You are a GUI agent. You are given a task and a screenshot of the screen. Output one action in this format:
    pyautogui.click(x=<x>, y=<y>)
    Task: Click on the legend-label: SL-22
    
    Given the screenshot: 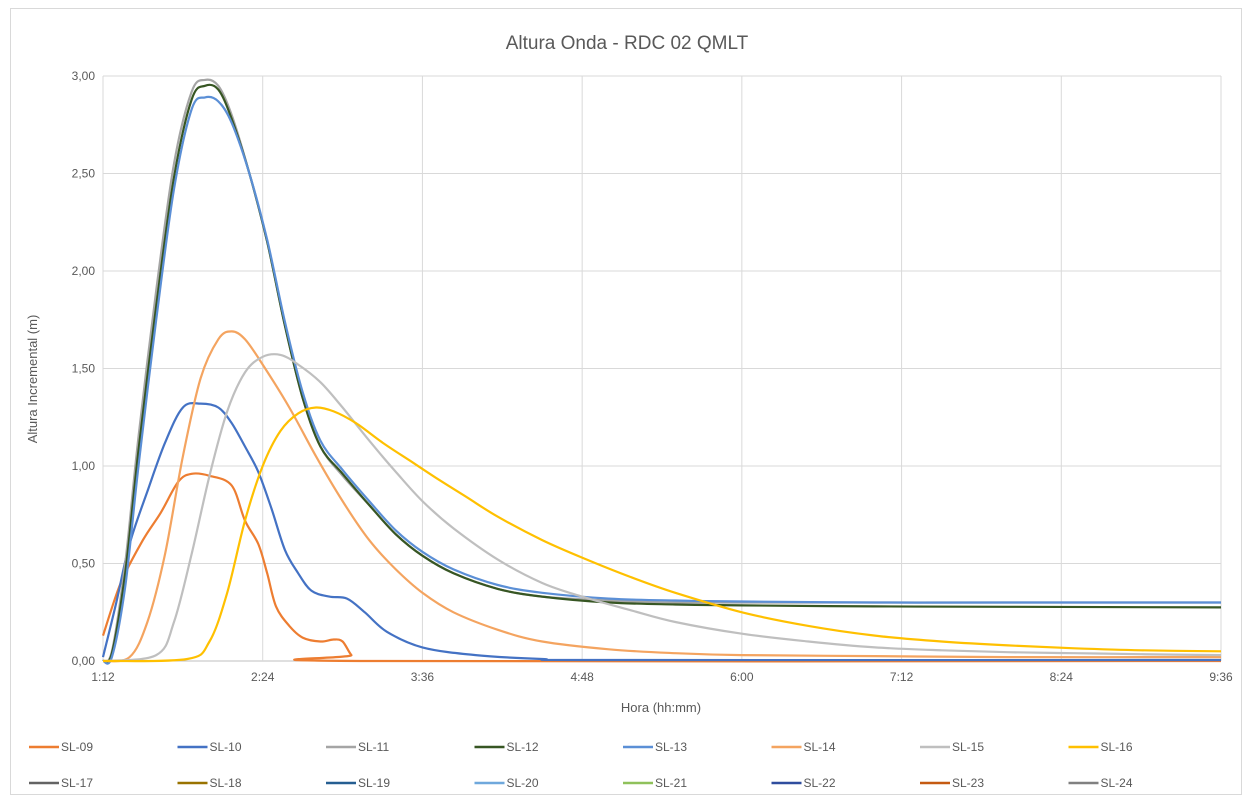 What is the action you would take?
    pyautogui.click(x=820, y=783)
    